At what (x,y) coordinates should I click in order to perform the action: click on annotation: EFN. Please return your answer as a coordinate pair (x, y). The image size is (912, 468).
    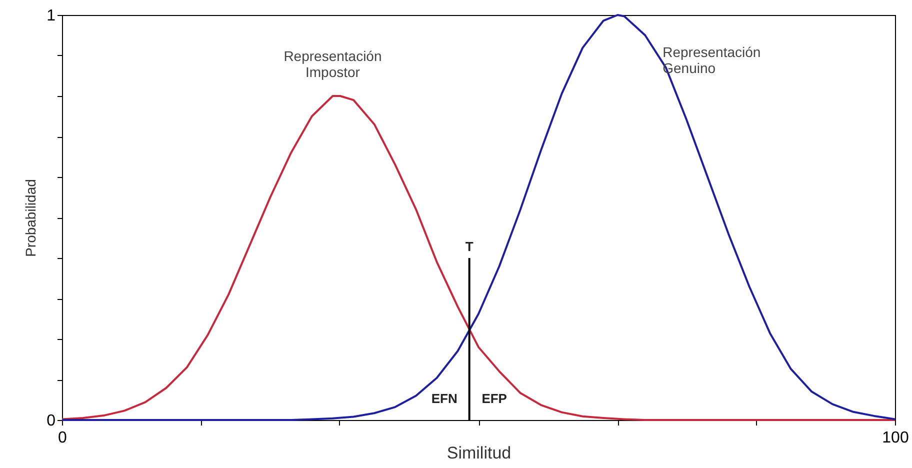
    Looking at the image, I should click on (444, 398).